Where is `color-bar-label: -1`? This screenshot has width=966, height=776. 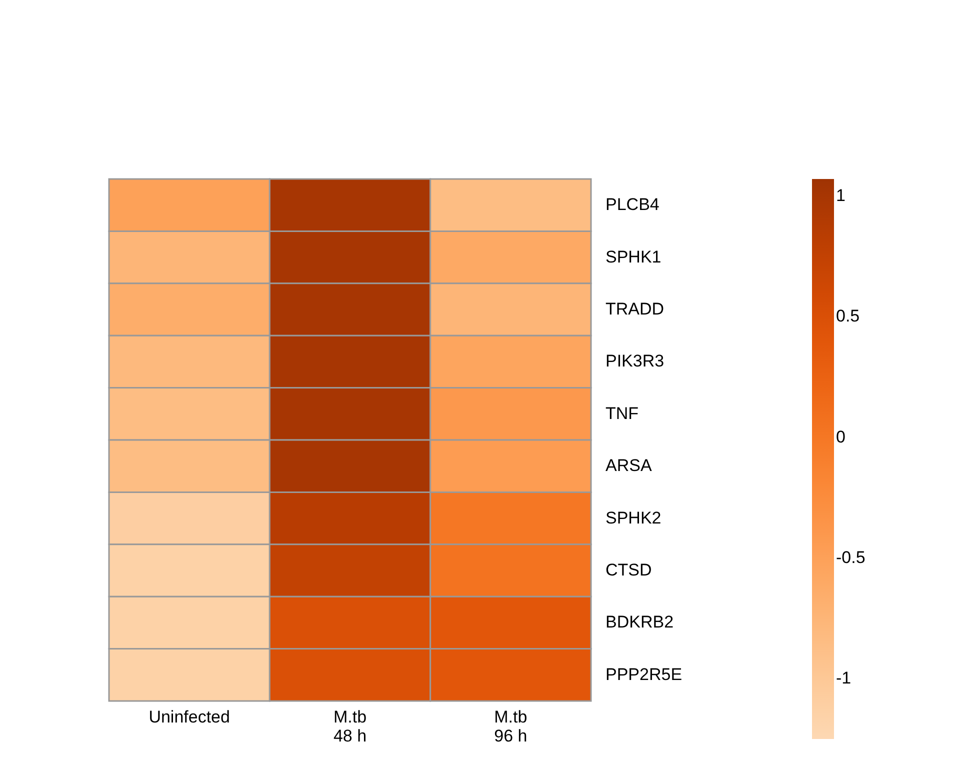
color-bar-label: -1 is located at coordinates (844, 678).